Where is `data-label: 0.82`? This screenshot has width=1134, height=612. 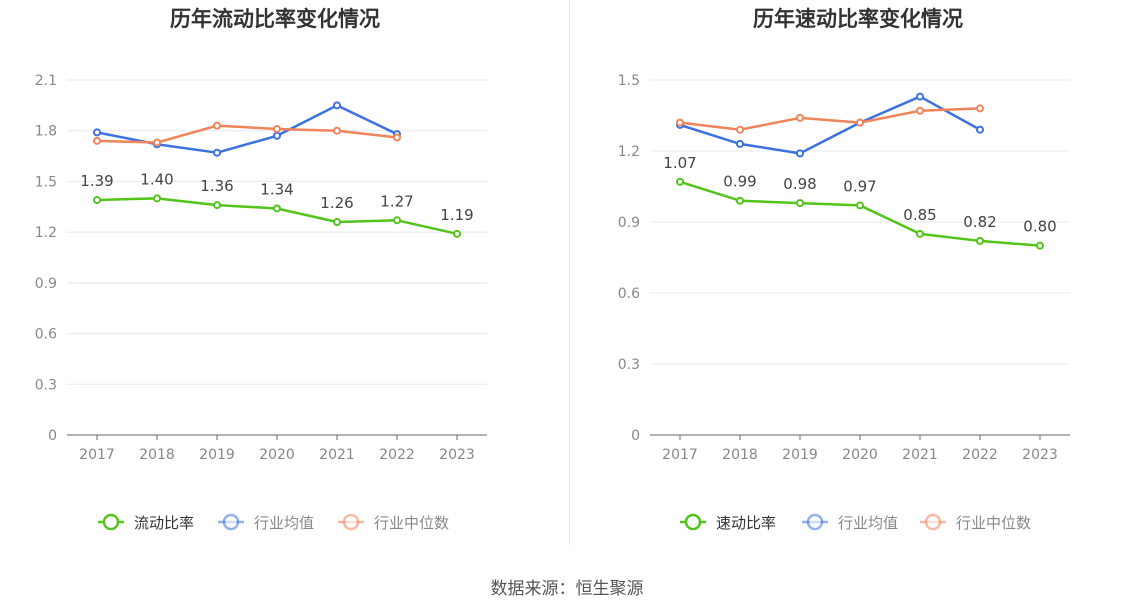
data-label: 0.82 is located at coordinates (979, 222).